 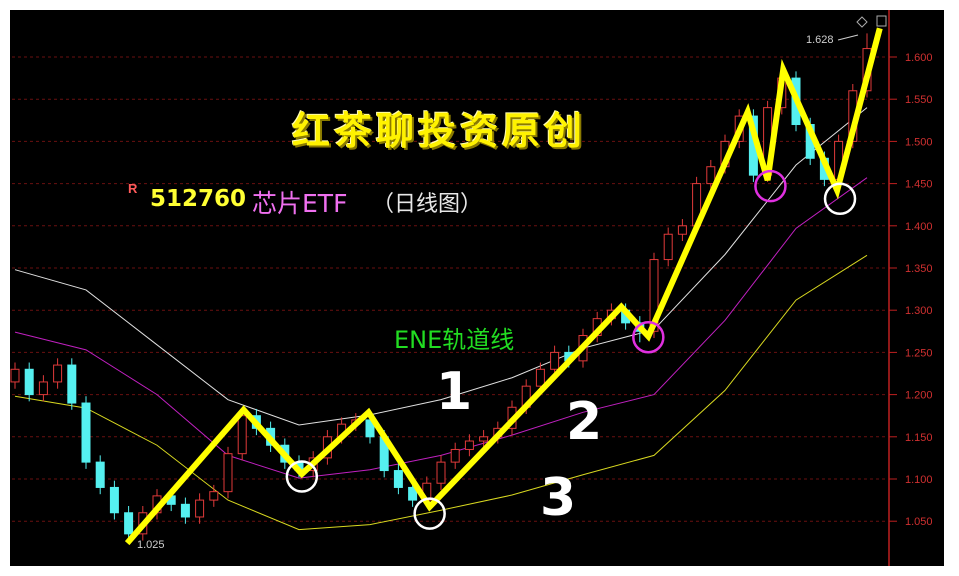 I want to click on high-price-label: 1.628, so click(x=820, y=40).